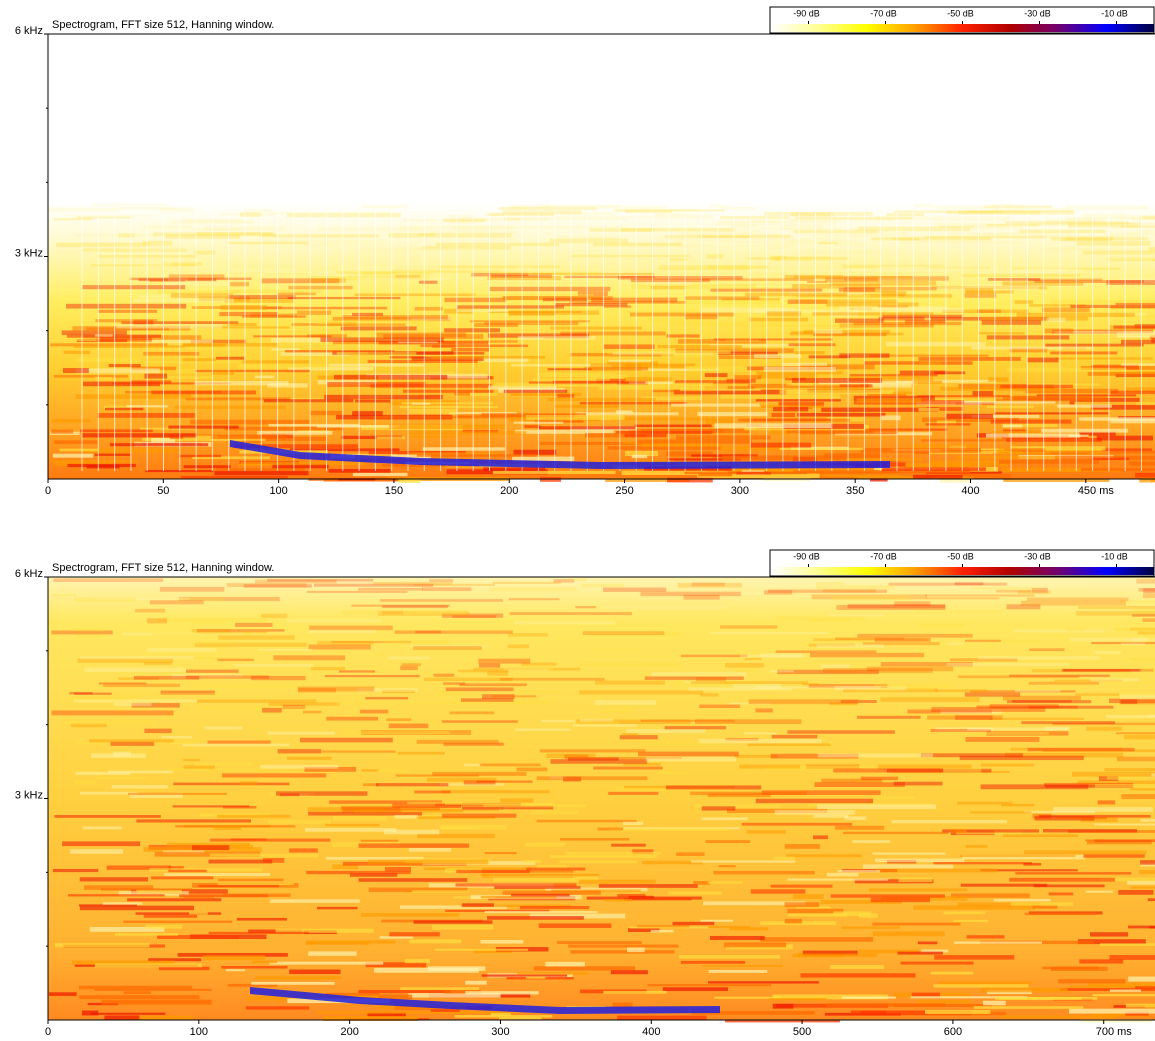 The height and width of the screenshot is (1041, 1155). Describe the element at coordinates (970, 491) in the screenshot. I see `x-tick-label: 400` at that location.